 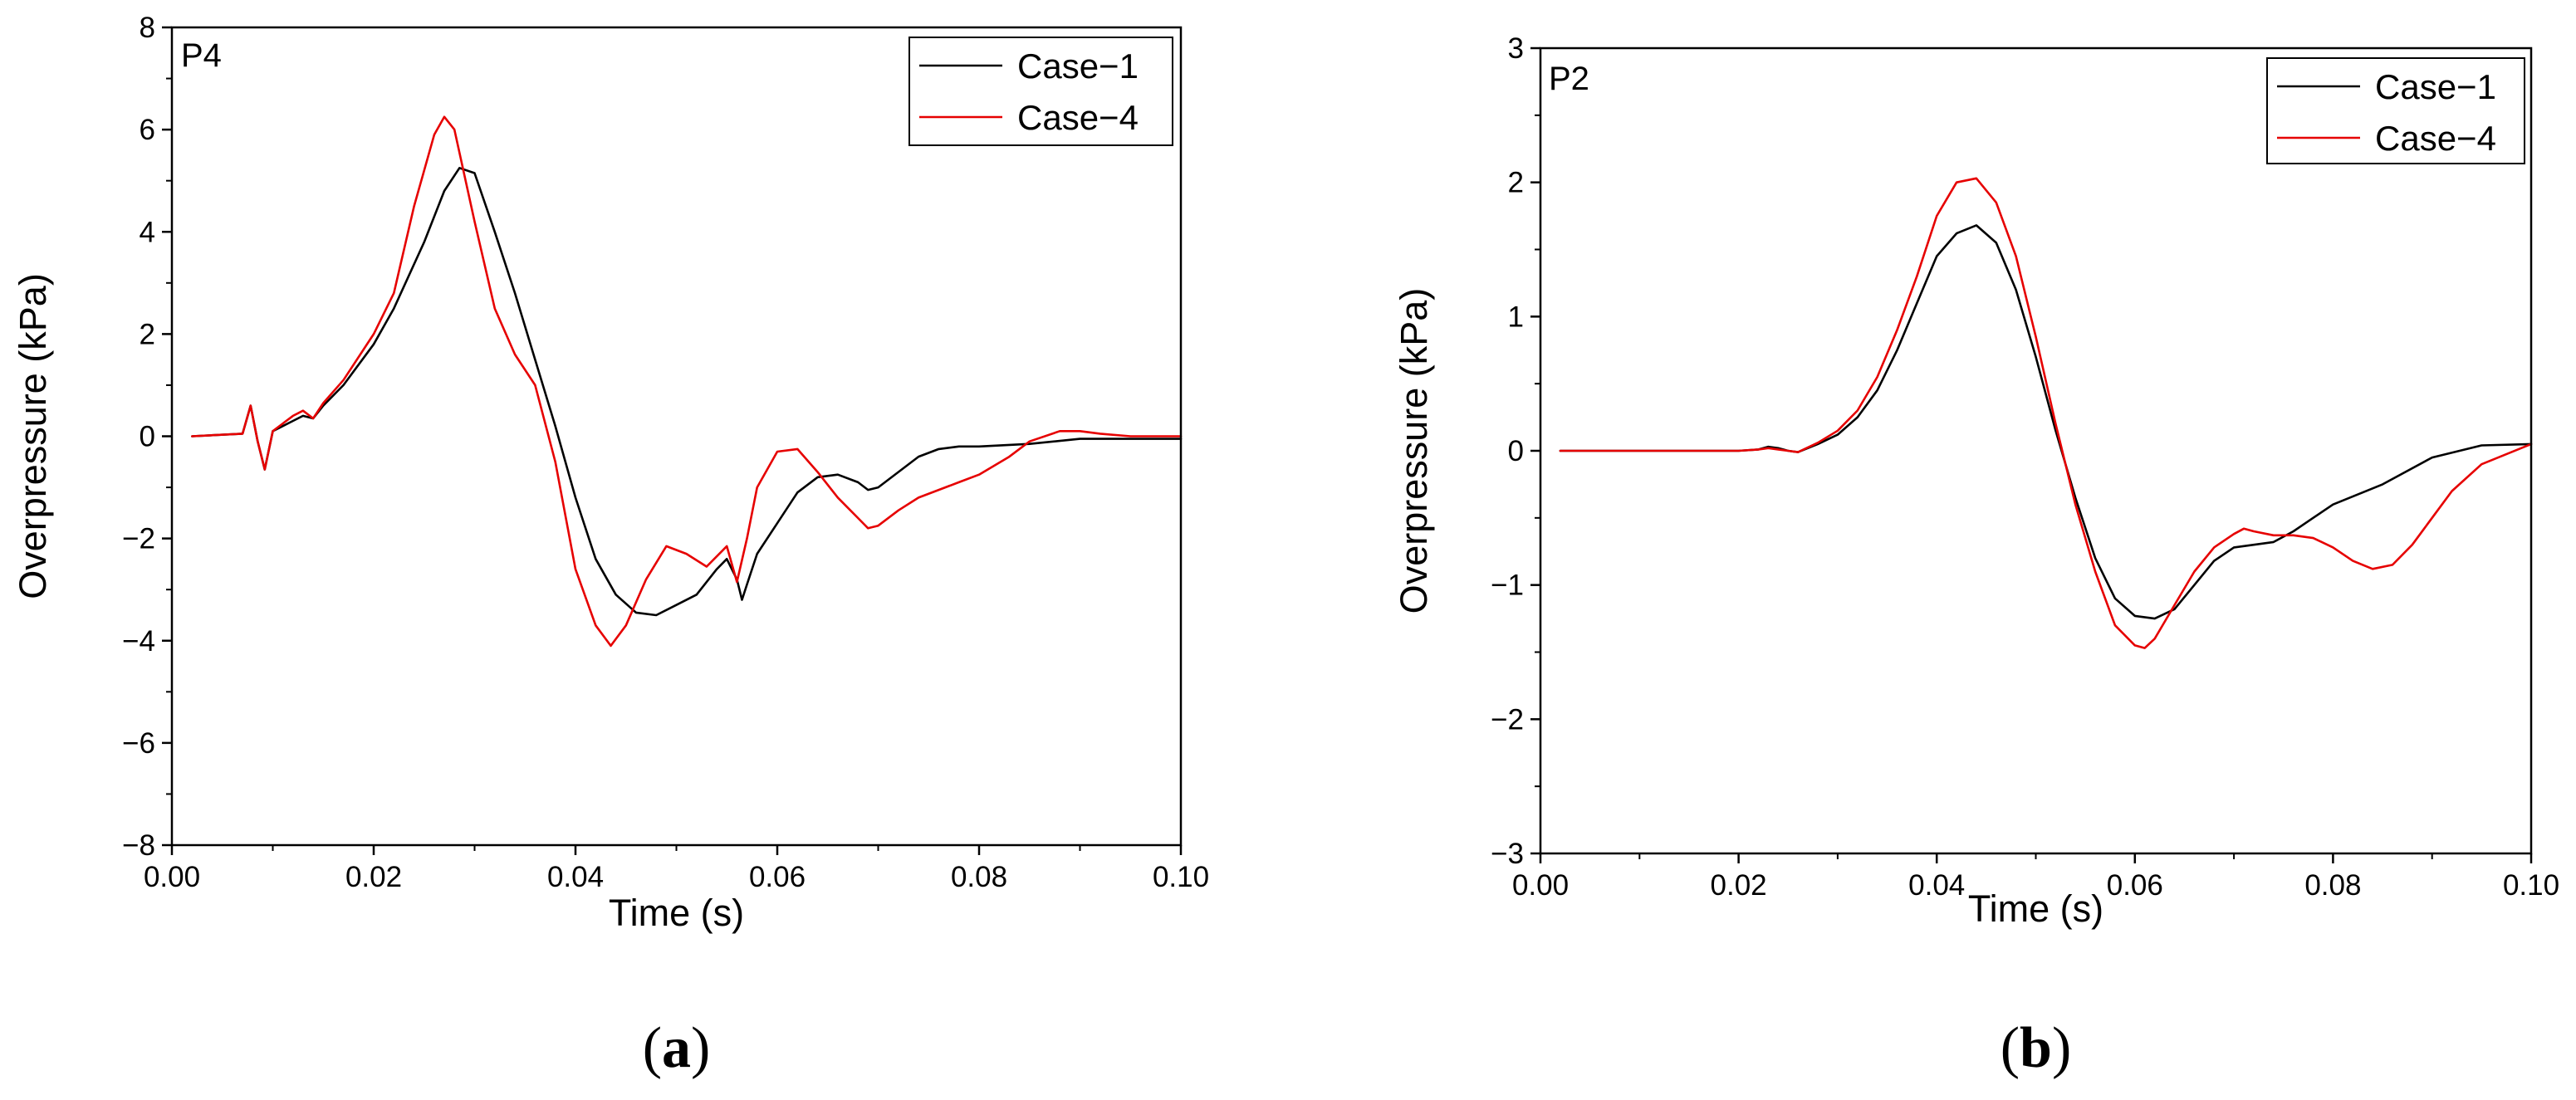 What do you see at coordinates (138, 744) in the screenshot?
I see `y-tick-label: −6` at bounding box center [138, 744].